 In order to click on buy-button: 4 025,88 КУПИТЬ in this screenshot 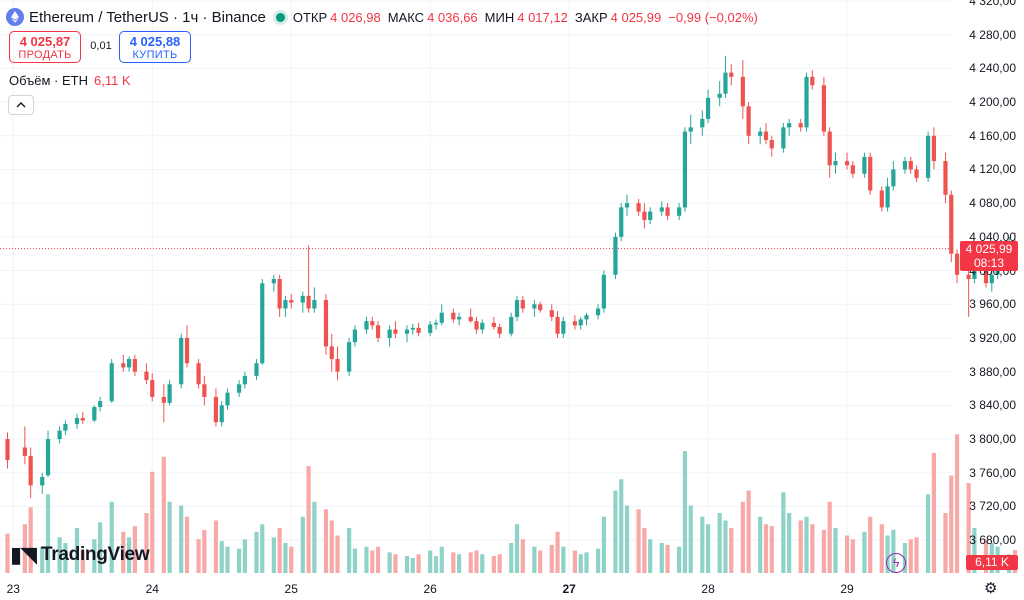, I will do `click(155, 47)`.